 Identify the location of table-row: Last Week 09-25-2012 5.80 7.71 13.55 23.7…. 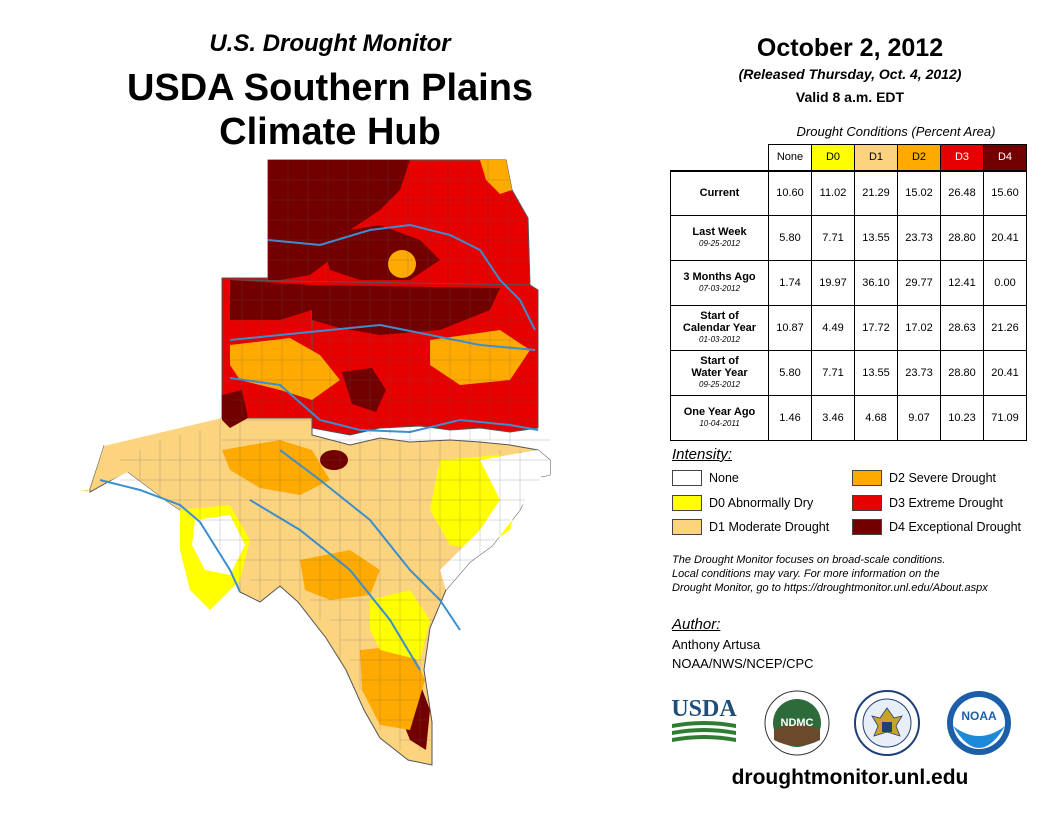
(848, 238).